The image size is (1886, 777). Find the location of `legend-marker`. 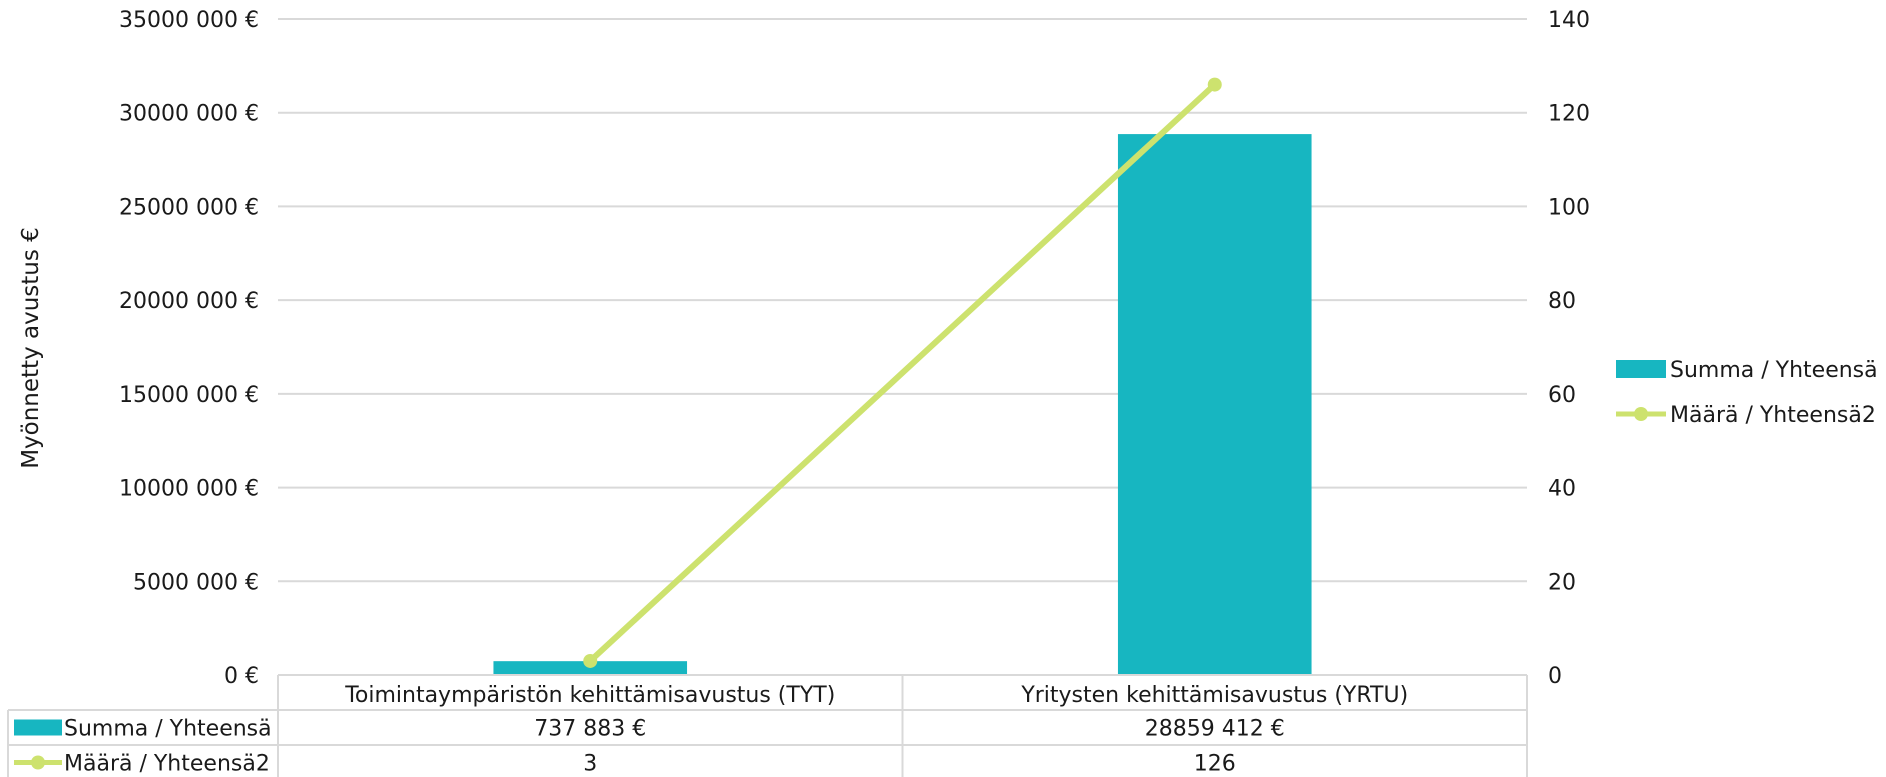

legend-marker is located at coordinates (1641, 414).